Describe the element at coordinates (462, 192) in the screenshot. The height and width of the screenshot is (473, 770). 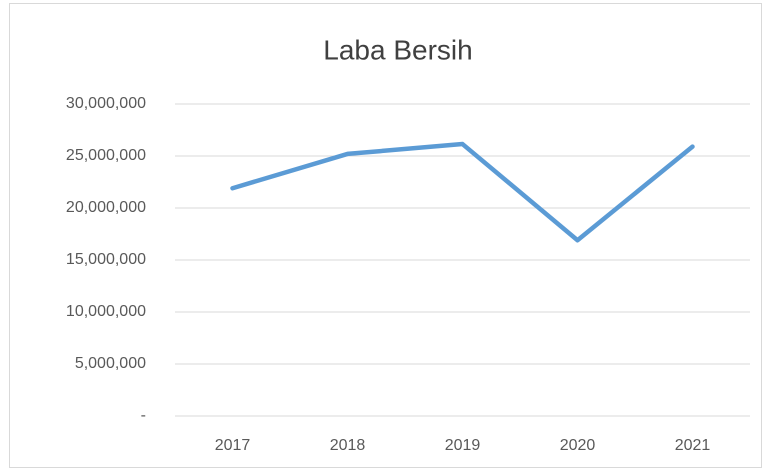
I see `data-line` at that location.